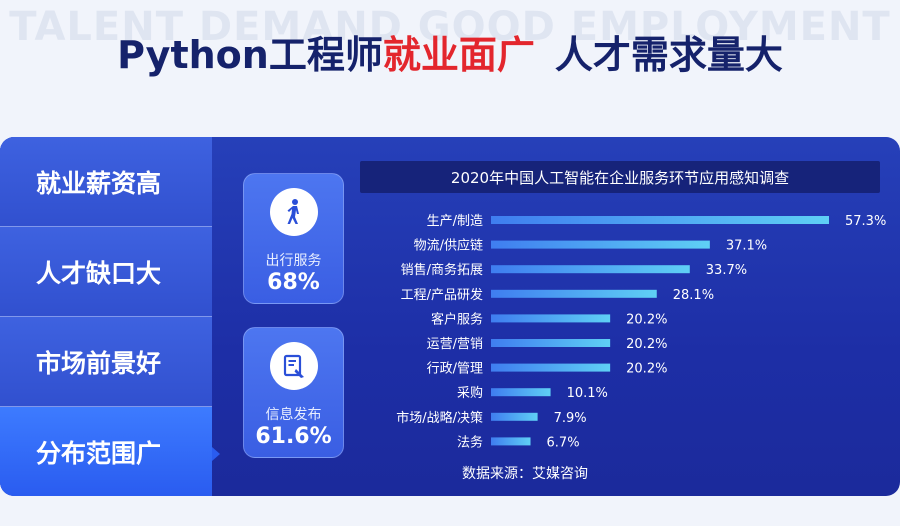 The height and width of the screenshot is (526, 900). Describe the element at coordinates (99, 453) in the screenshot. I see `sidebar-item-label: 分布范围广` at that location.